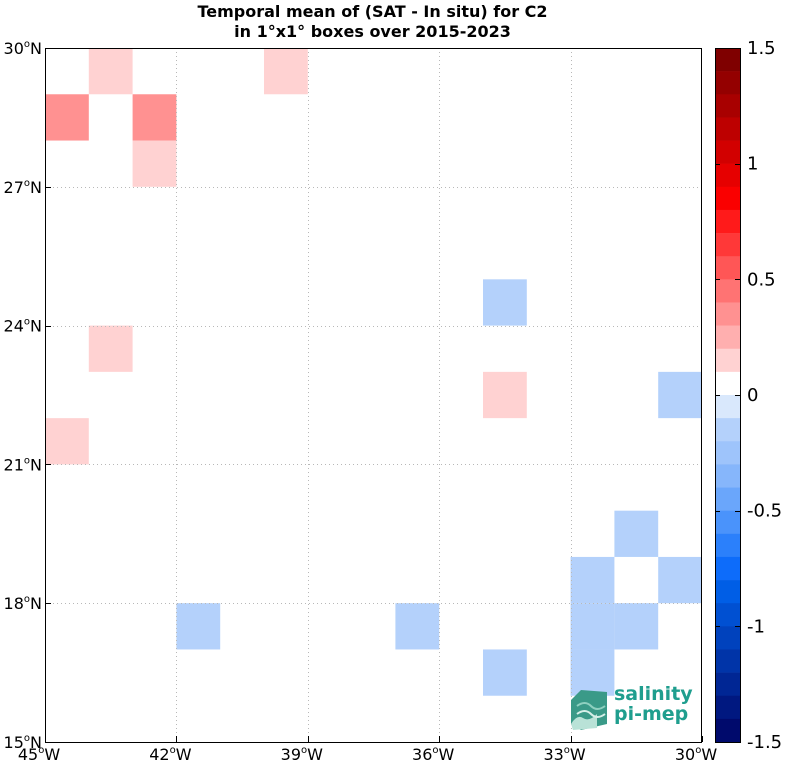 Image resolution: width=785 pixels, height=763 pixels. I want to click on chart-title-line-2: in 1°x1° boxes over 2015-2023, so click(372, 31).